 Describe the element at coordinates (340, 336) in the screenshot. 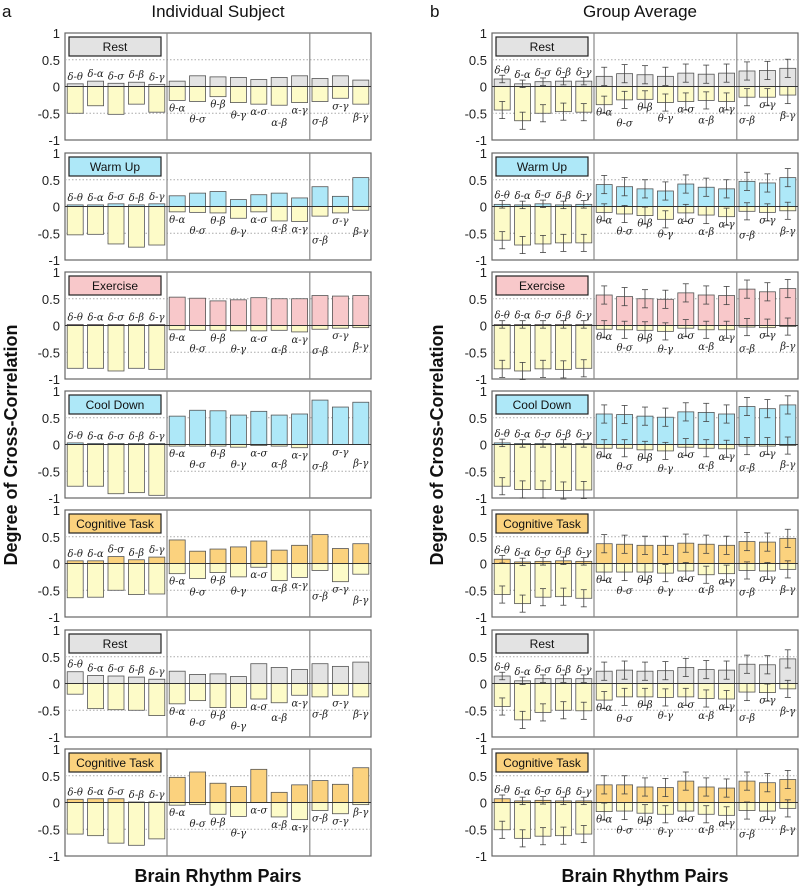

I see `pair-label: σ-γ` at that location.